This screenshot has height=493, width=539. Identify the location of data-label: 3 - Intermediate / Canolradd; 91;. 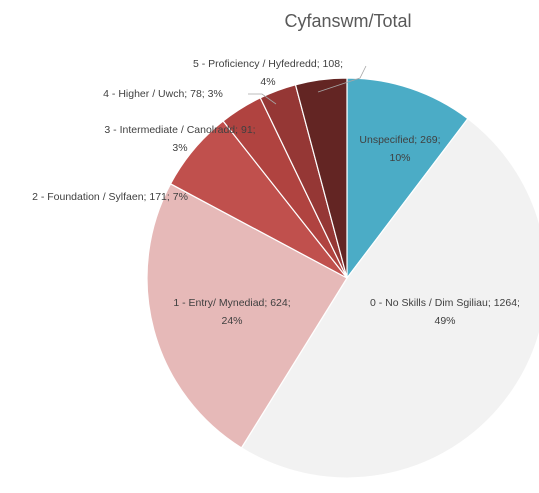
(179, 130).